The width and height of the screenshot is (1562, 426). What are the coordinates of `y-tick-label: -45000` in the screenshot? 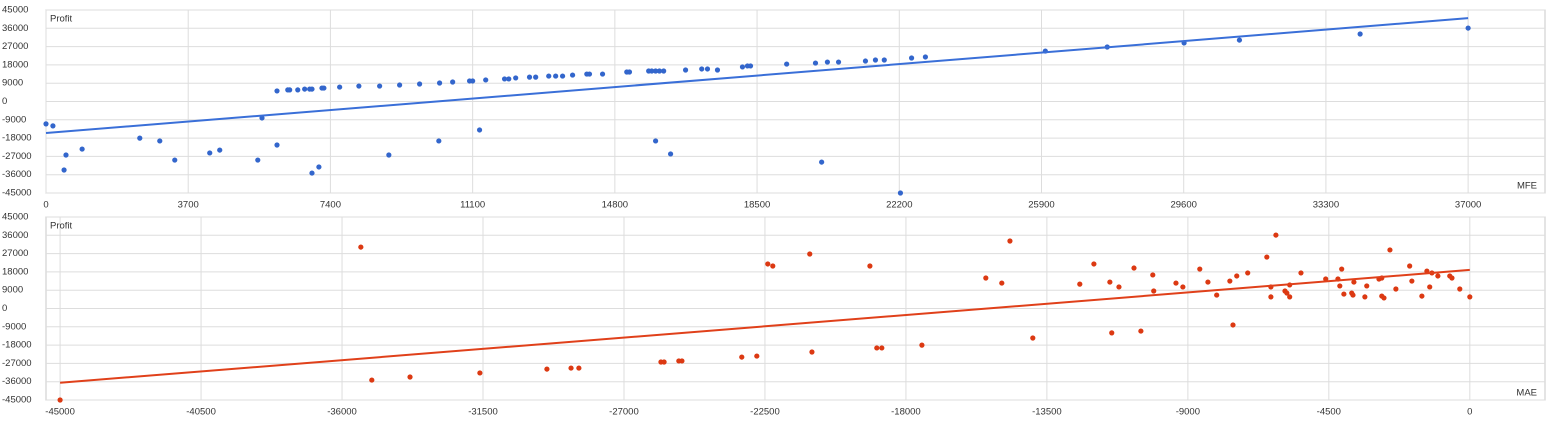 It's located at (17, 400).